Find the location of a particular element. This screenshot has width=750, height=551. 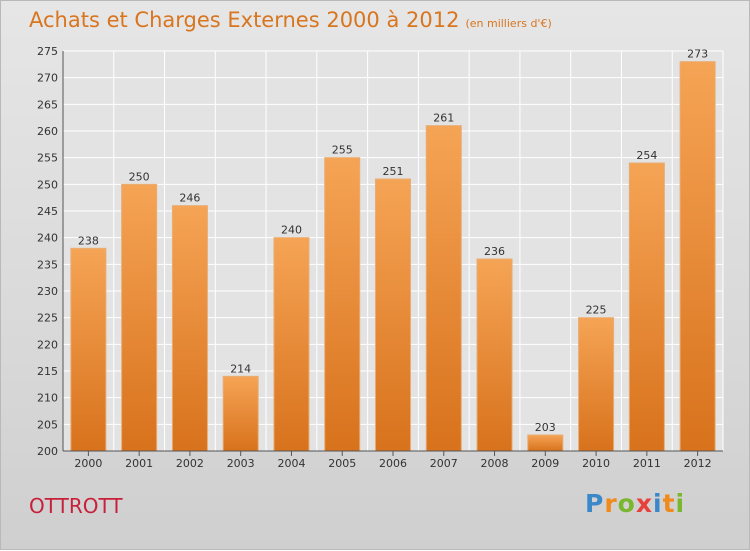

x-tick-label: 2010 is located at coordinates (596, 463).